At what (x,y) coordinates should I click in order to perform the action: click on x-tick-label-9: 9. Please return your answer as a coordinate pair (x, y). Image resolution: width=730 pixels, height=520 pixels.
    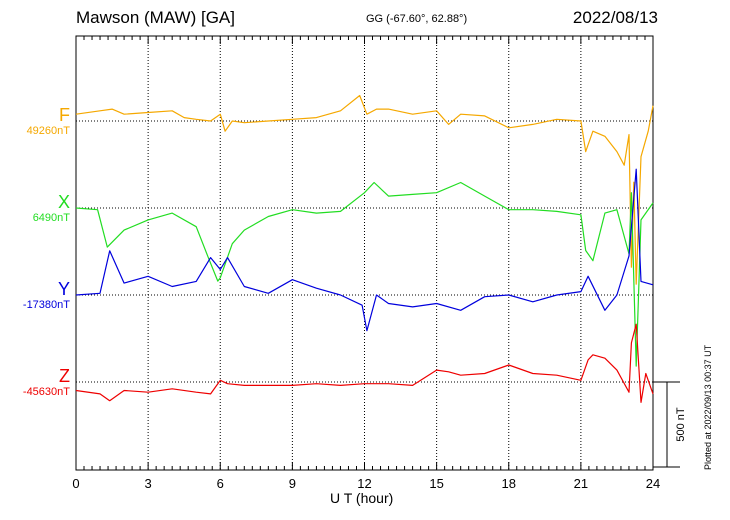
    Looking at the image, I should click on (292, 483).